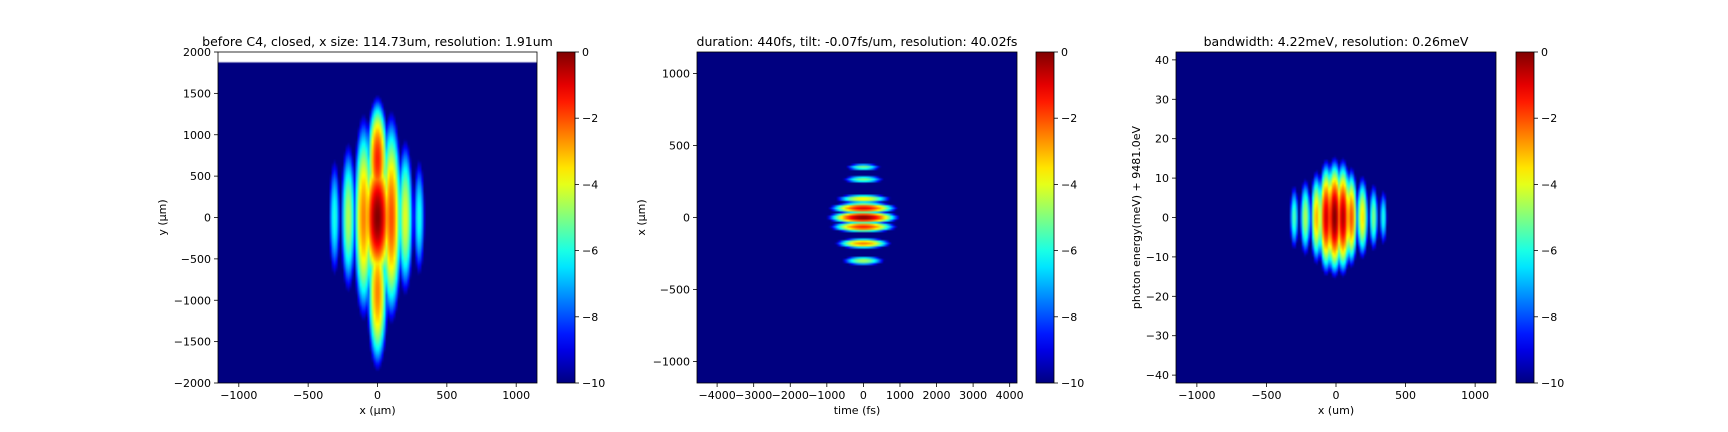 This screenshot has width=1728, height=432. I want to click on y-tick-label: 20, so click(1162, 139).